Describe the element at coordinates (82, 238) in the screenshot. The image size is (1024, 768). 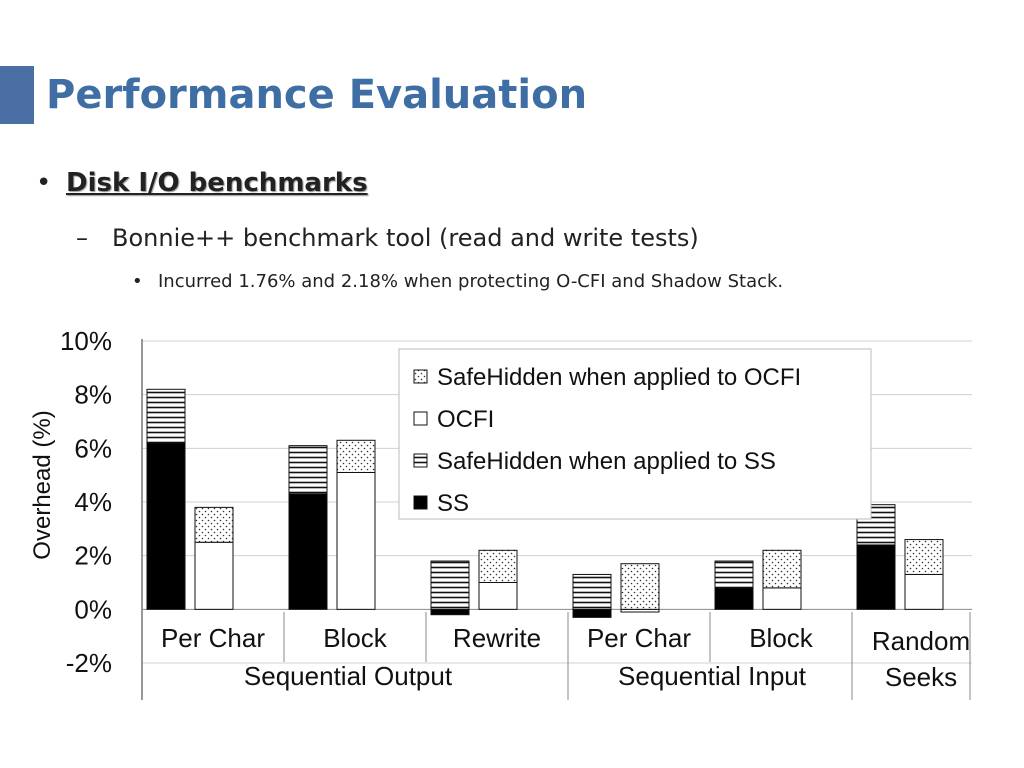
I see `dash-marker: –` at that location.